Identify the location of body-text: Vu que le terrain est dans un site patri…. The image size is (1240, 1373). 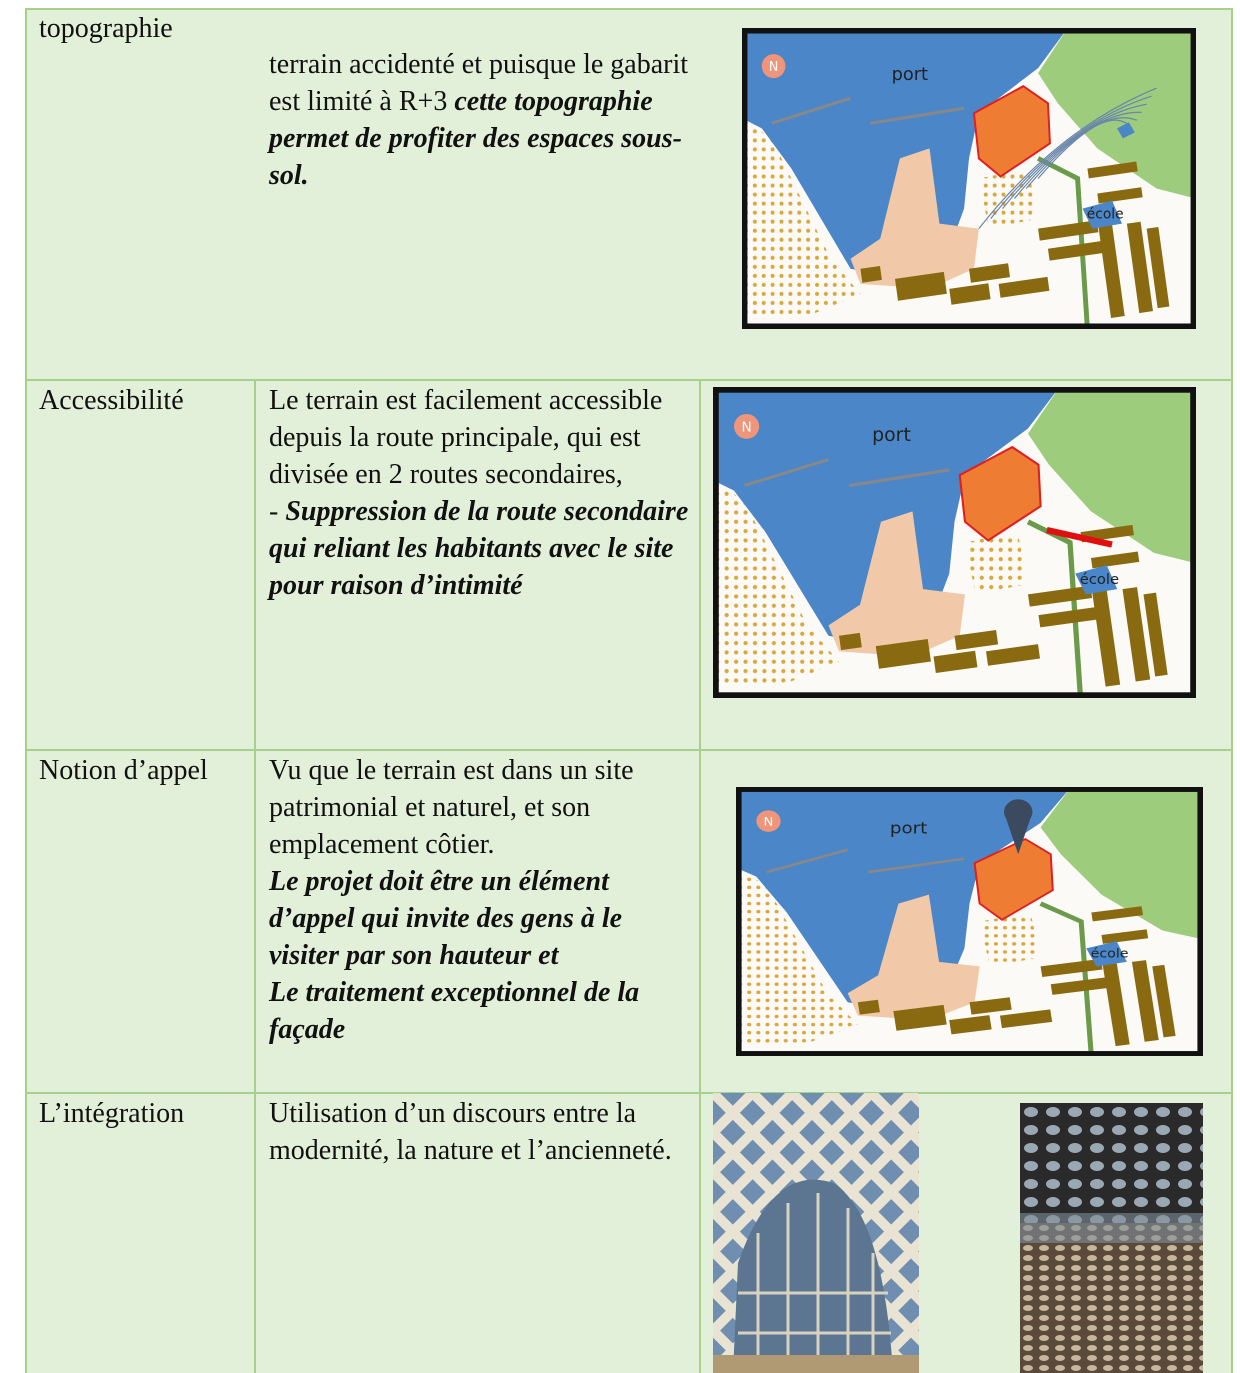
(451, 807).